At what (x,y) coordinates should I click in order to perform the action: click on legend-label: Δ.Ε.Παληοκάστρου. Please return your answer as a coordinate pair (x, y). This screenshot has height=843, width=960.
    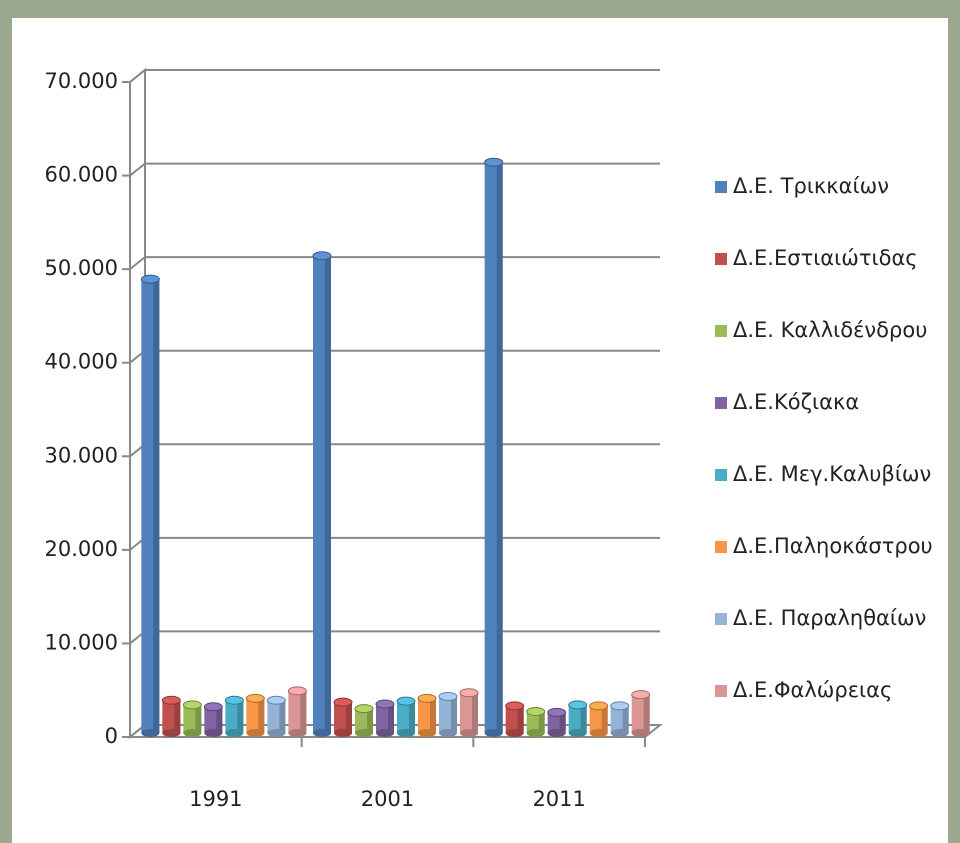
    Looking at the image, I should click on (833, 546).